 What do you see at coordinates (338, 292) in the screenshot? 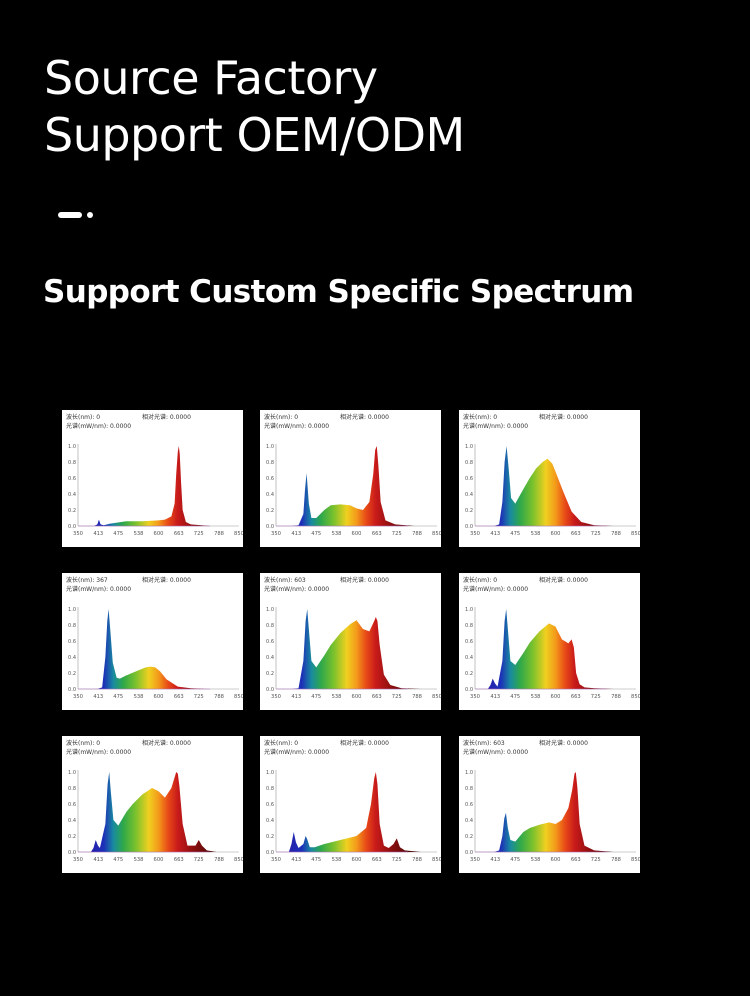
I see `section-subtitle: Support Custom Specific Spectrum` at bounding box center [338, 292].